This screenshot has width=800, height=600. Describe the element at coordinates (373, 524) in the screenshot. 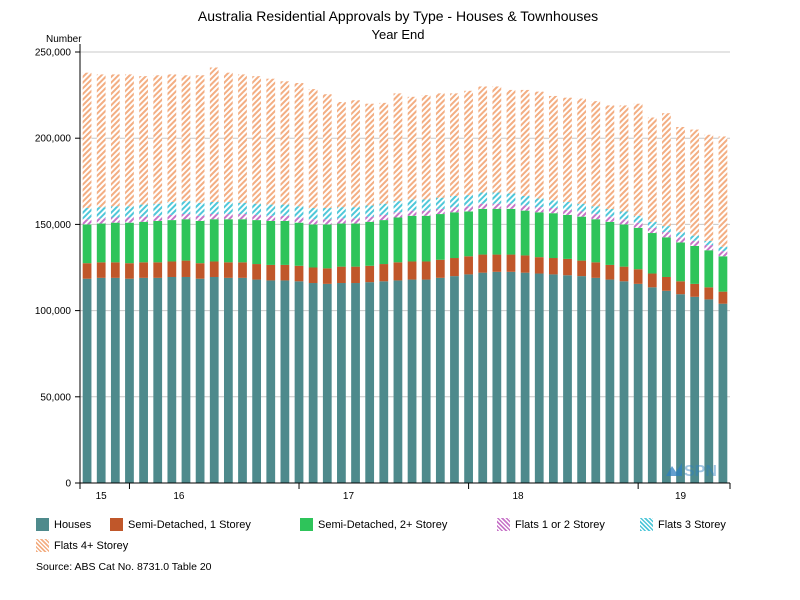

I see `legend-item-semi-2: Semi-Detached, 2+ Storey` at that location.